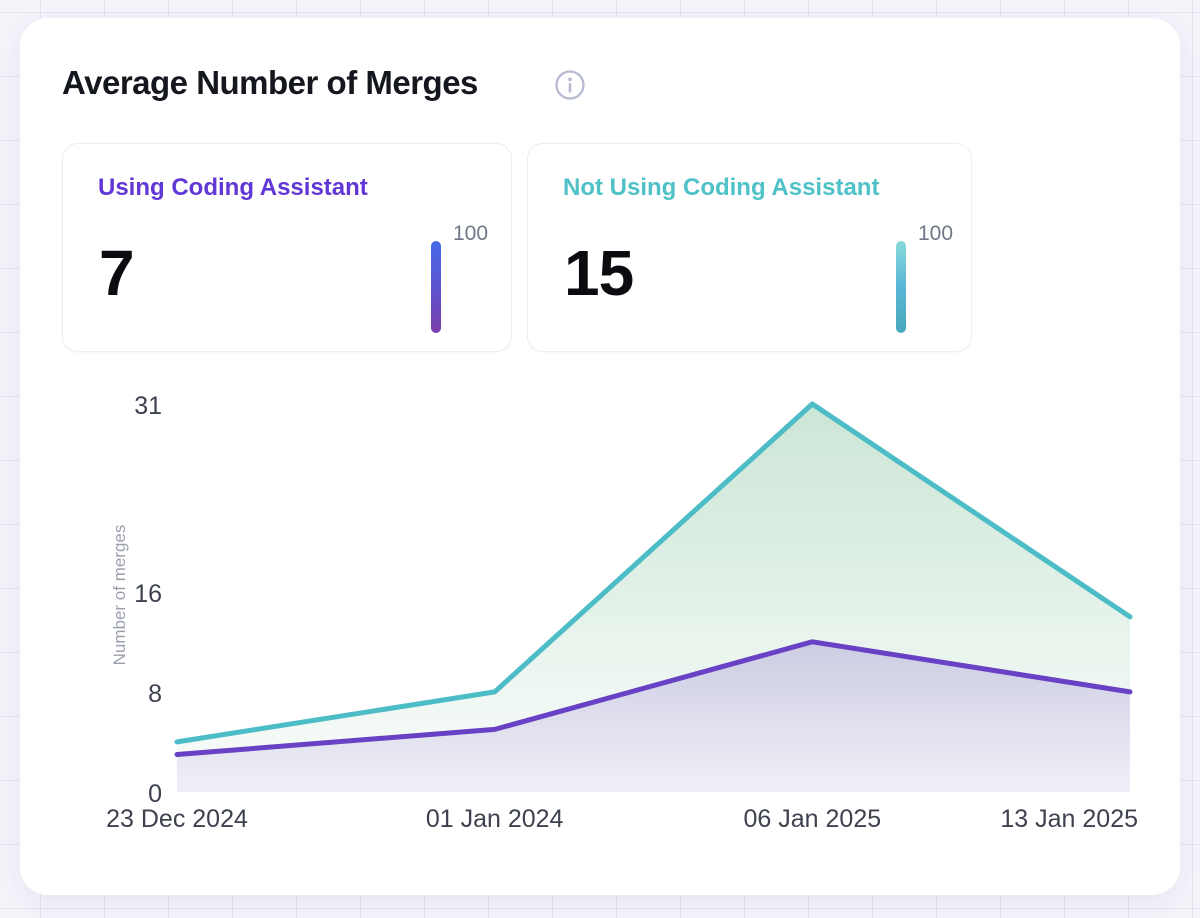 This screenshot has width=1200, height=918. I want to click on stat-card-using-assistant: Using Coding Assistant 7 100, so click(287, 247).